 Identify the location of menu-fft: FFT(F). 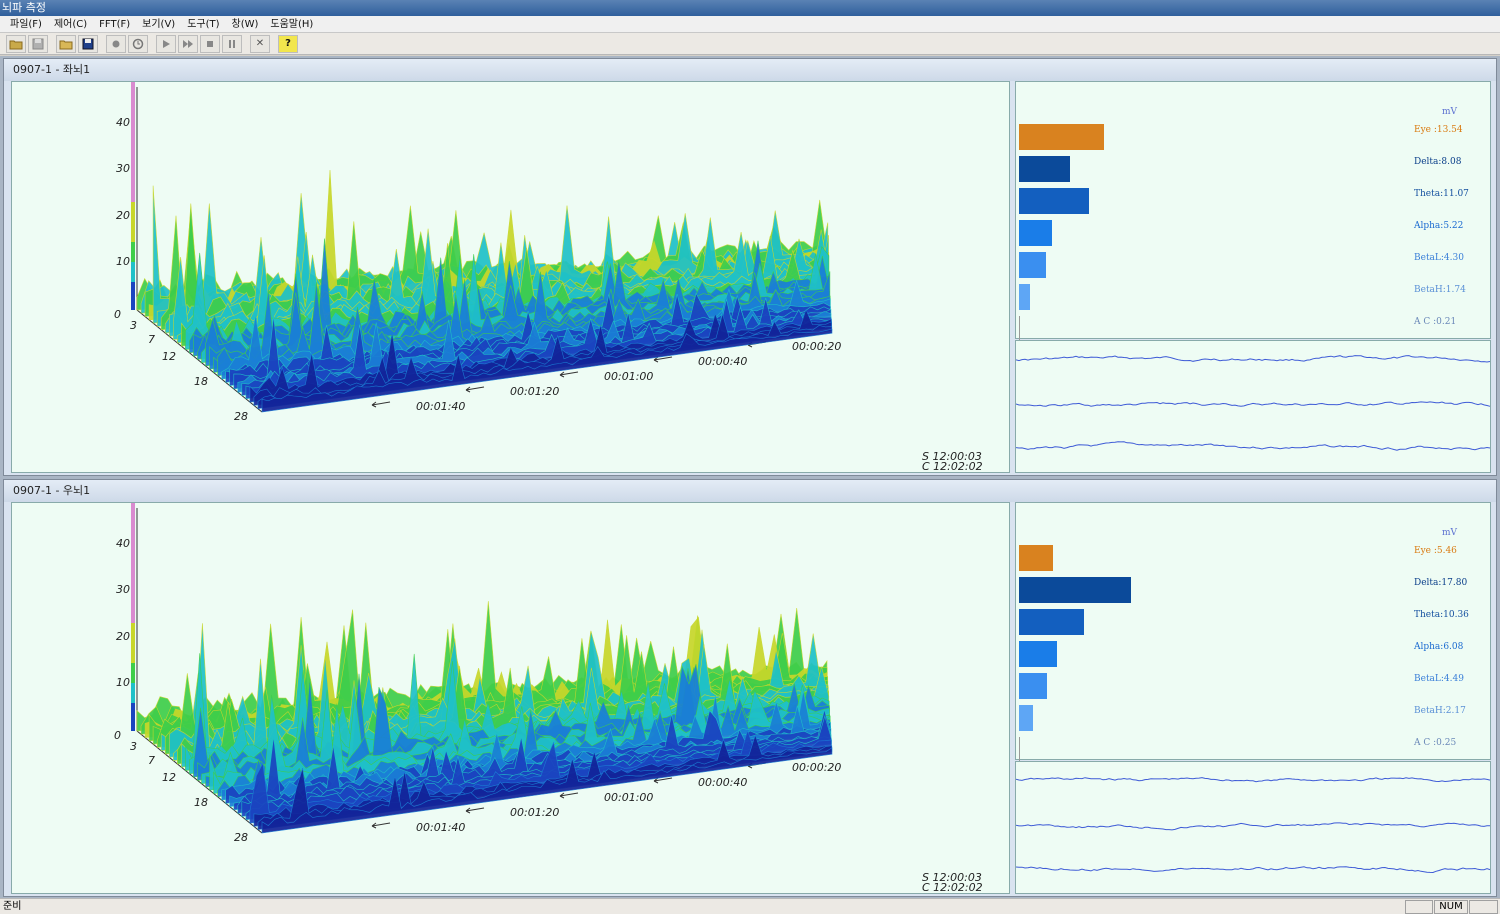
(115, 24).